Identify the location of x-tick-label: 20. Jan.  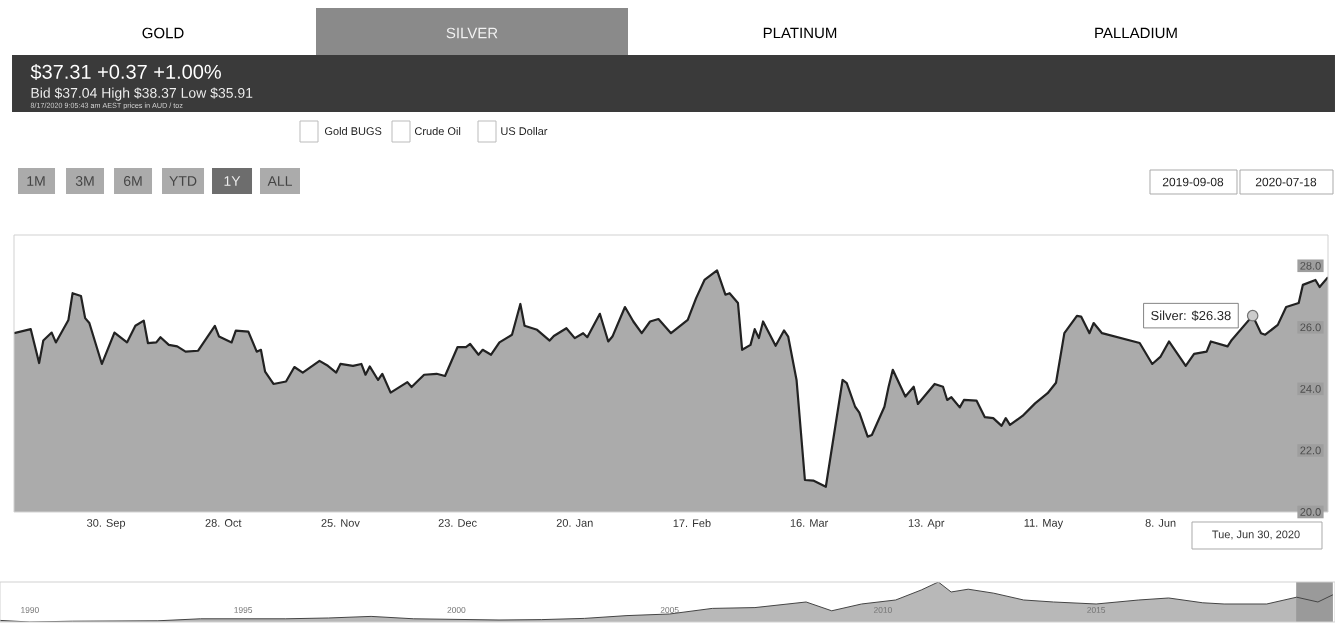
(574, 523).